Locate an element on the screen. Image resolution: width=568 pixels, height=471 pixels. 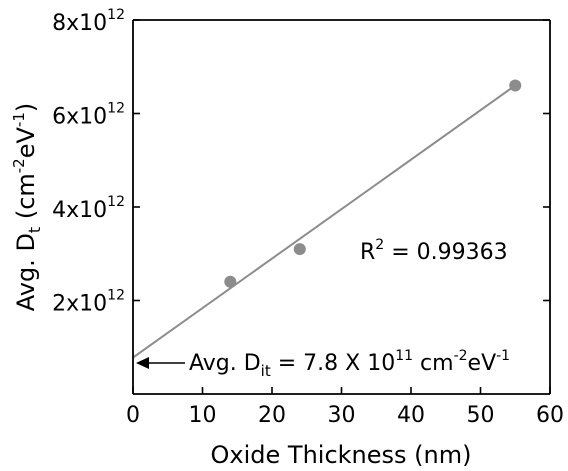
x-axis-title: Oxide Thickness (nm) is located at coordinates (341, 455).